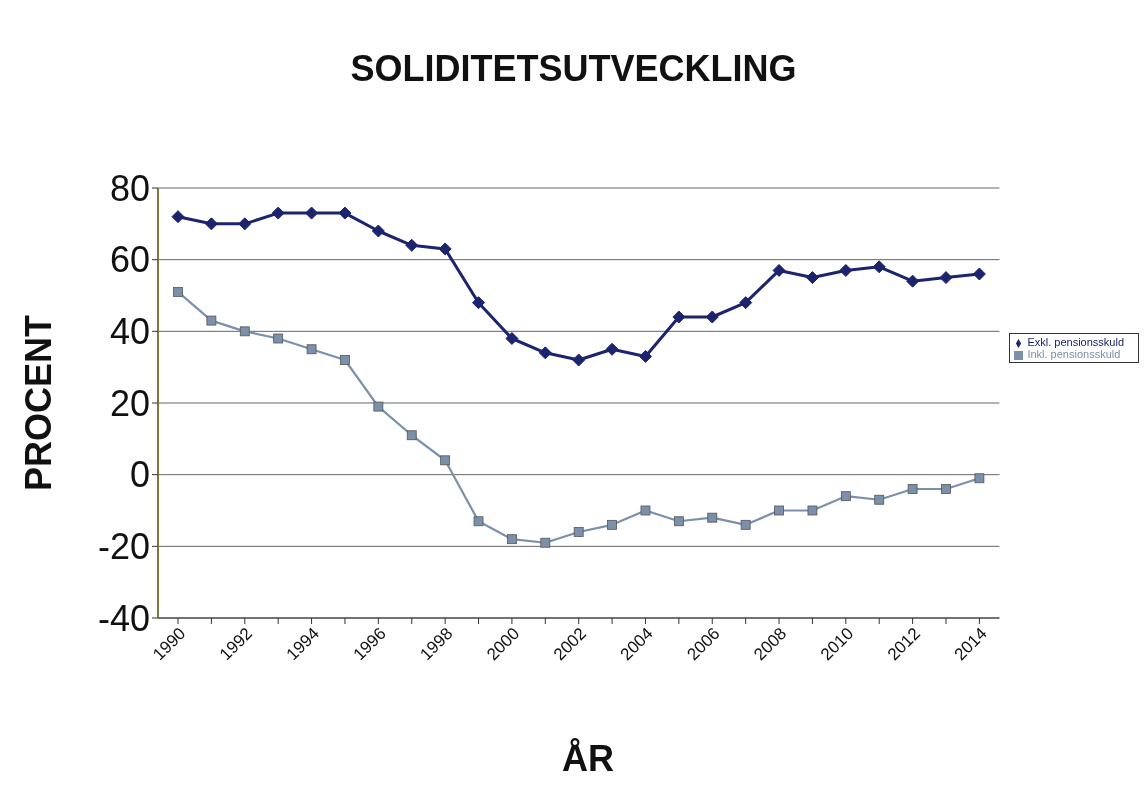 Image resolution: width=1147 pixels, height=799 pixels. Describe the element at coordinates (129, 188) in the screenshot. I see `y-tick-label: 80` at that location.